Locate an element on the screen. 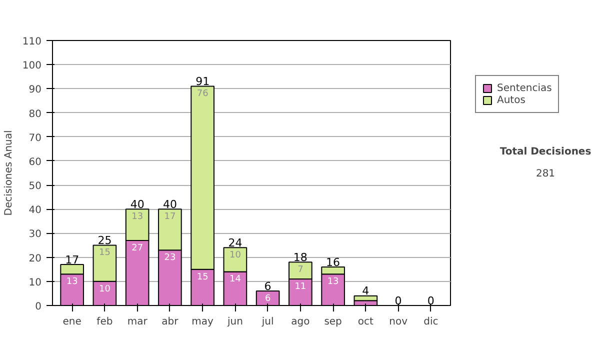  data-label: 7 is located at coordinates (301, 270).